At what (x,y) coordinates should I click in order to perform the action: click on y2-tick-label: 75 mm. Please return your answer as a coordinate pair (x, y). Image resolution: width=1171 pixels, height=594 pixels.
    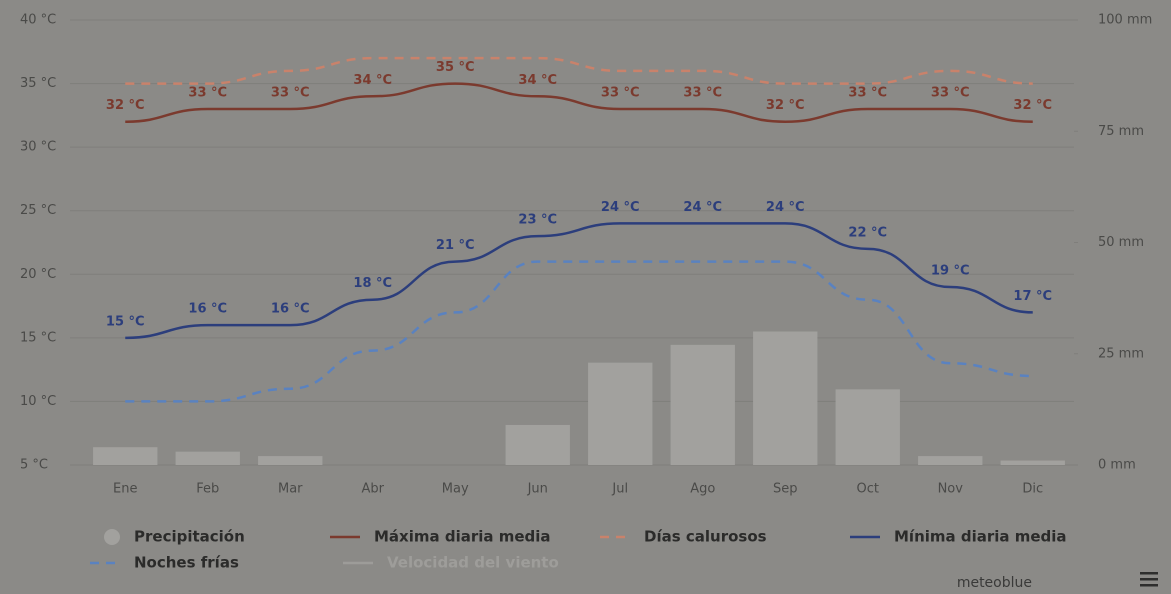
    Looking at the image, I should click on (1121, 131).